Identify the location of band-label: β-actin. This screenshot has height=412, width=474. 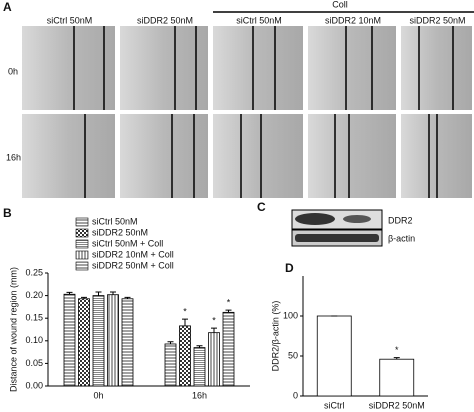
(401, 238).